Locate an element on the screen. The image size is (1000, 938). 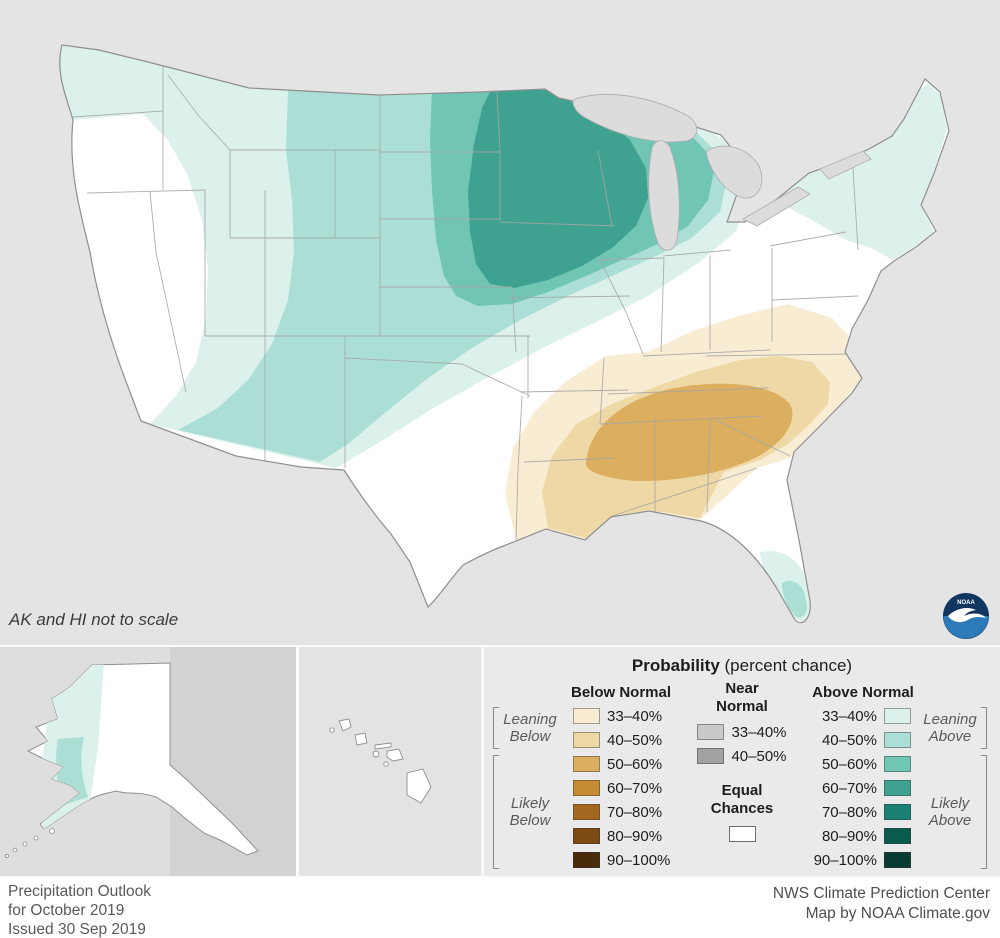
near-normal-header: Near Normal is located at coordinates (742, 697).